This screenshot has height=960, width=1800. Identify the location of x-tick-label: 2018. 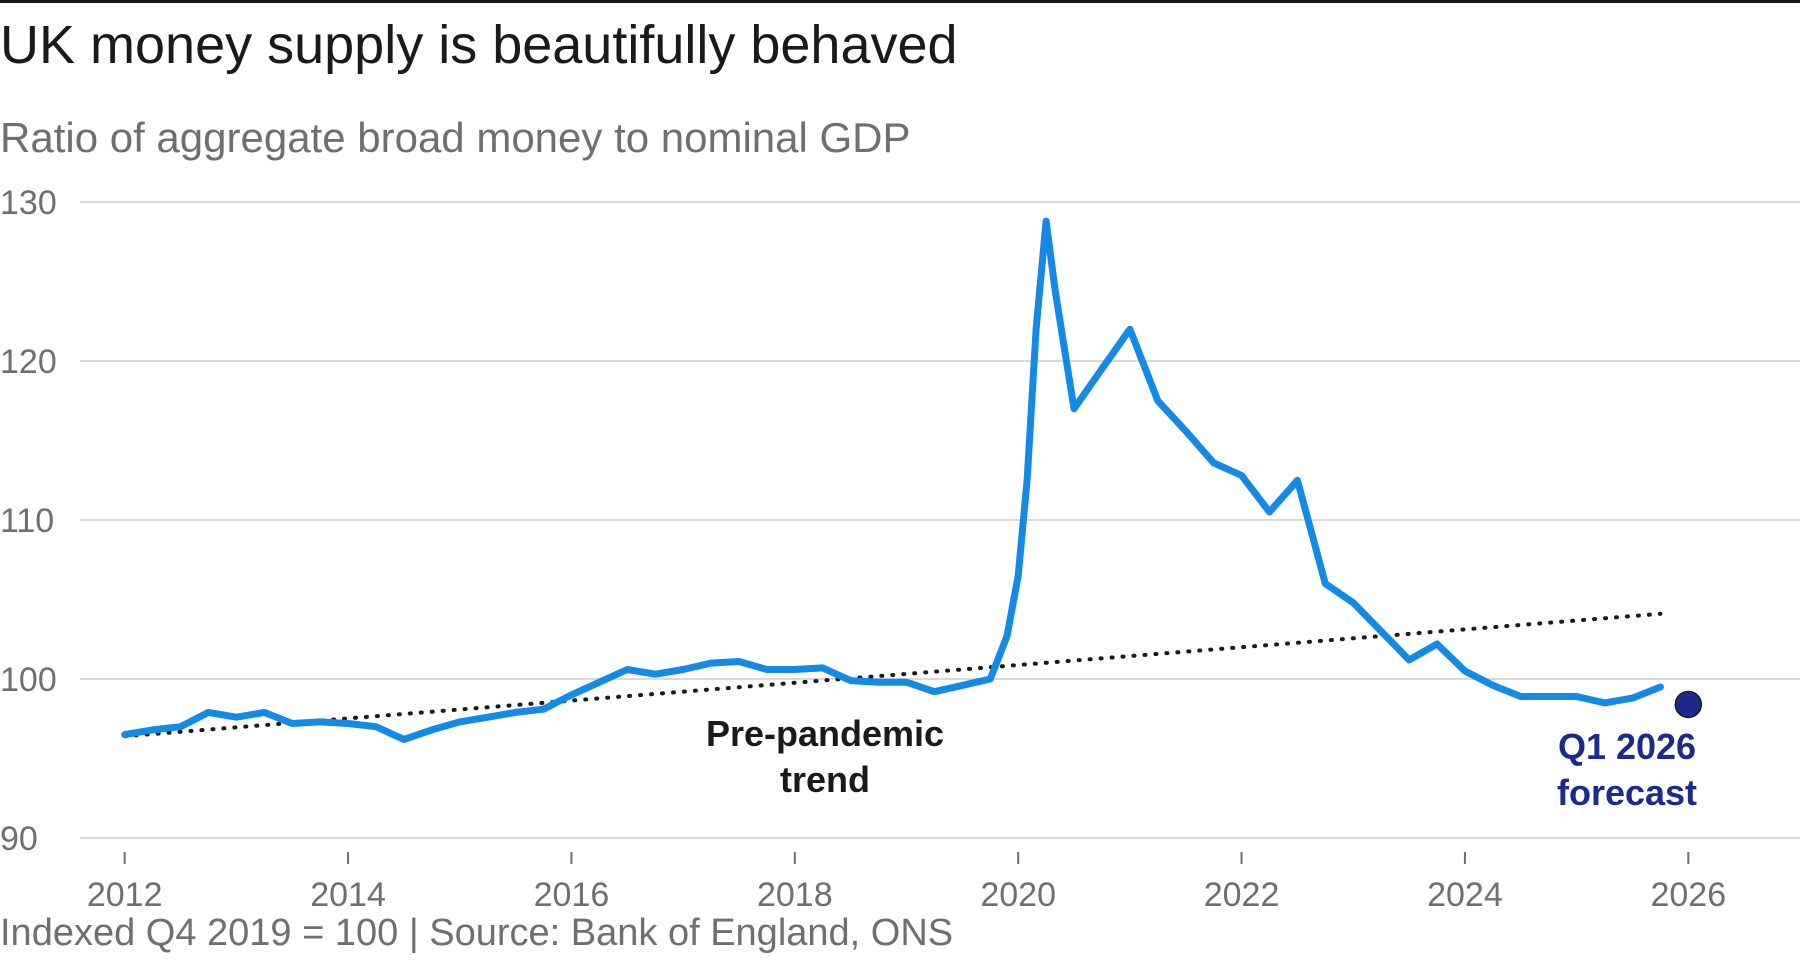
(795, 895).